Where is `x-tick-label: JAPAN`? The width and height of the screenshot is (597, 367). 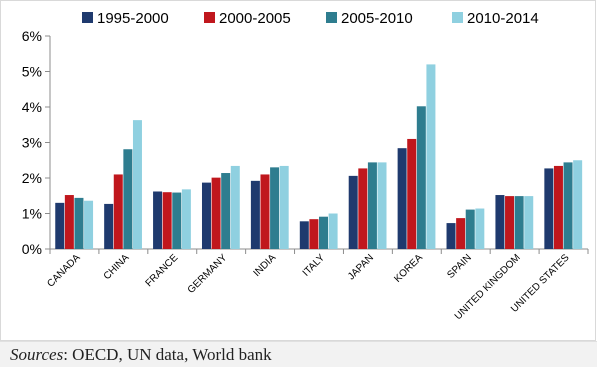 x-tick-label: JAPAN is located at coordinates (361, 267).